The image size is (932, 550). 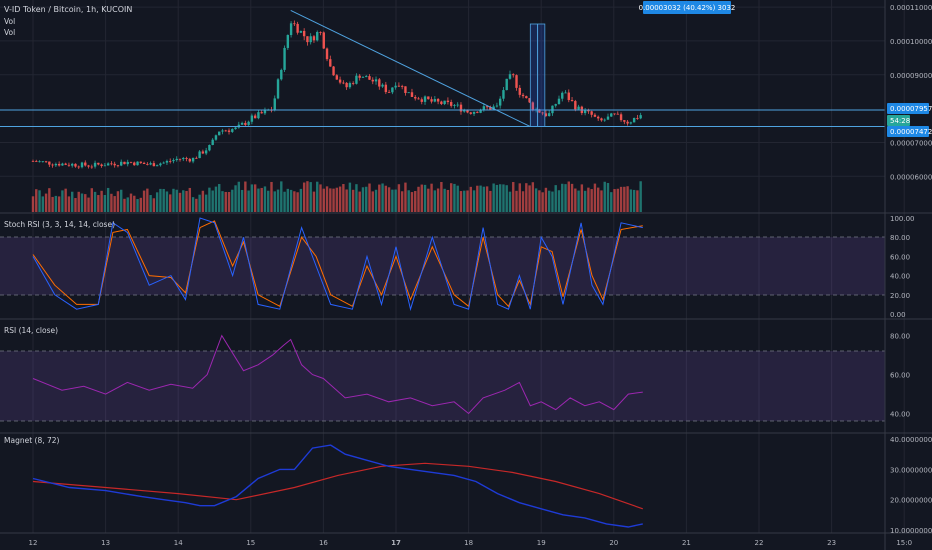 I want to click on symbol-title: V-ID Token / Bitcoin, 1h, KUCOIN, so click(x=68, y=9).